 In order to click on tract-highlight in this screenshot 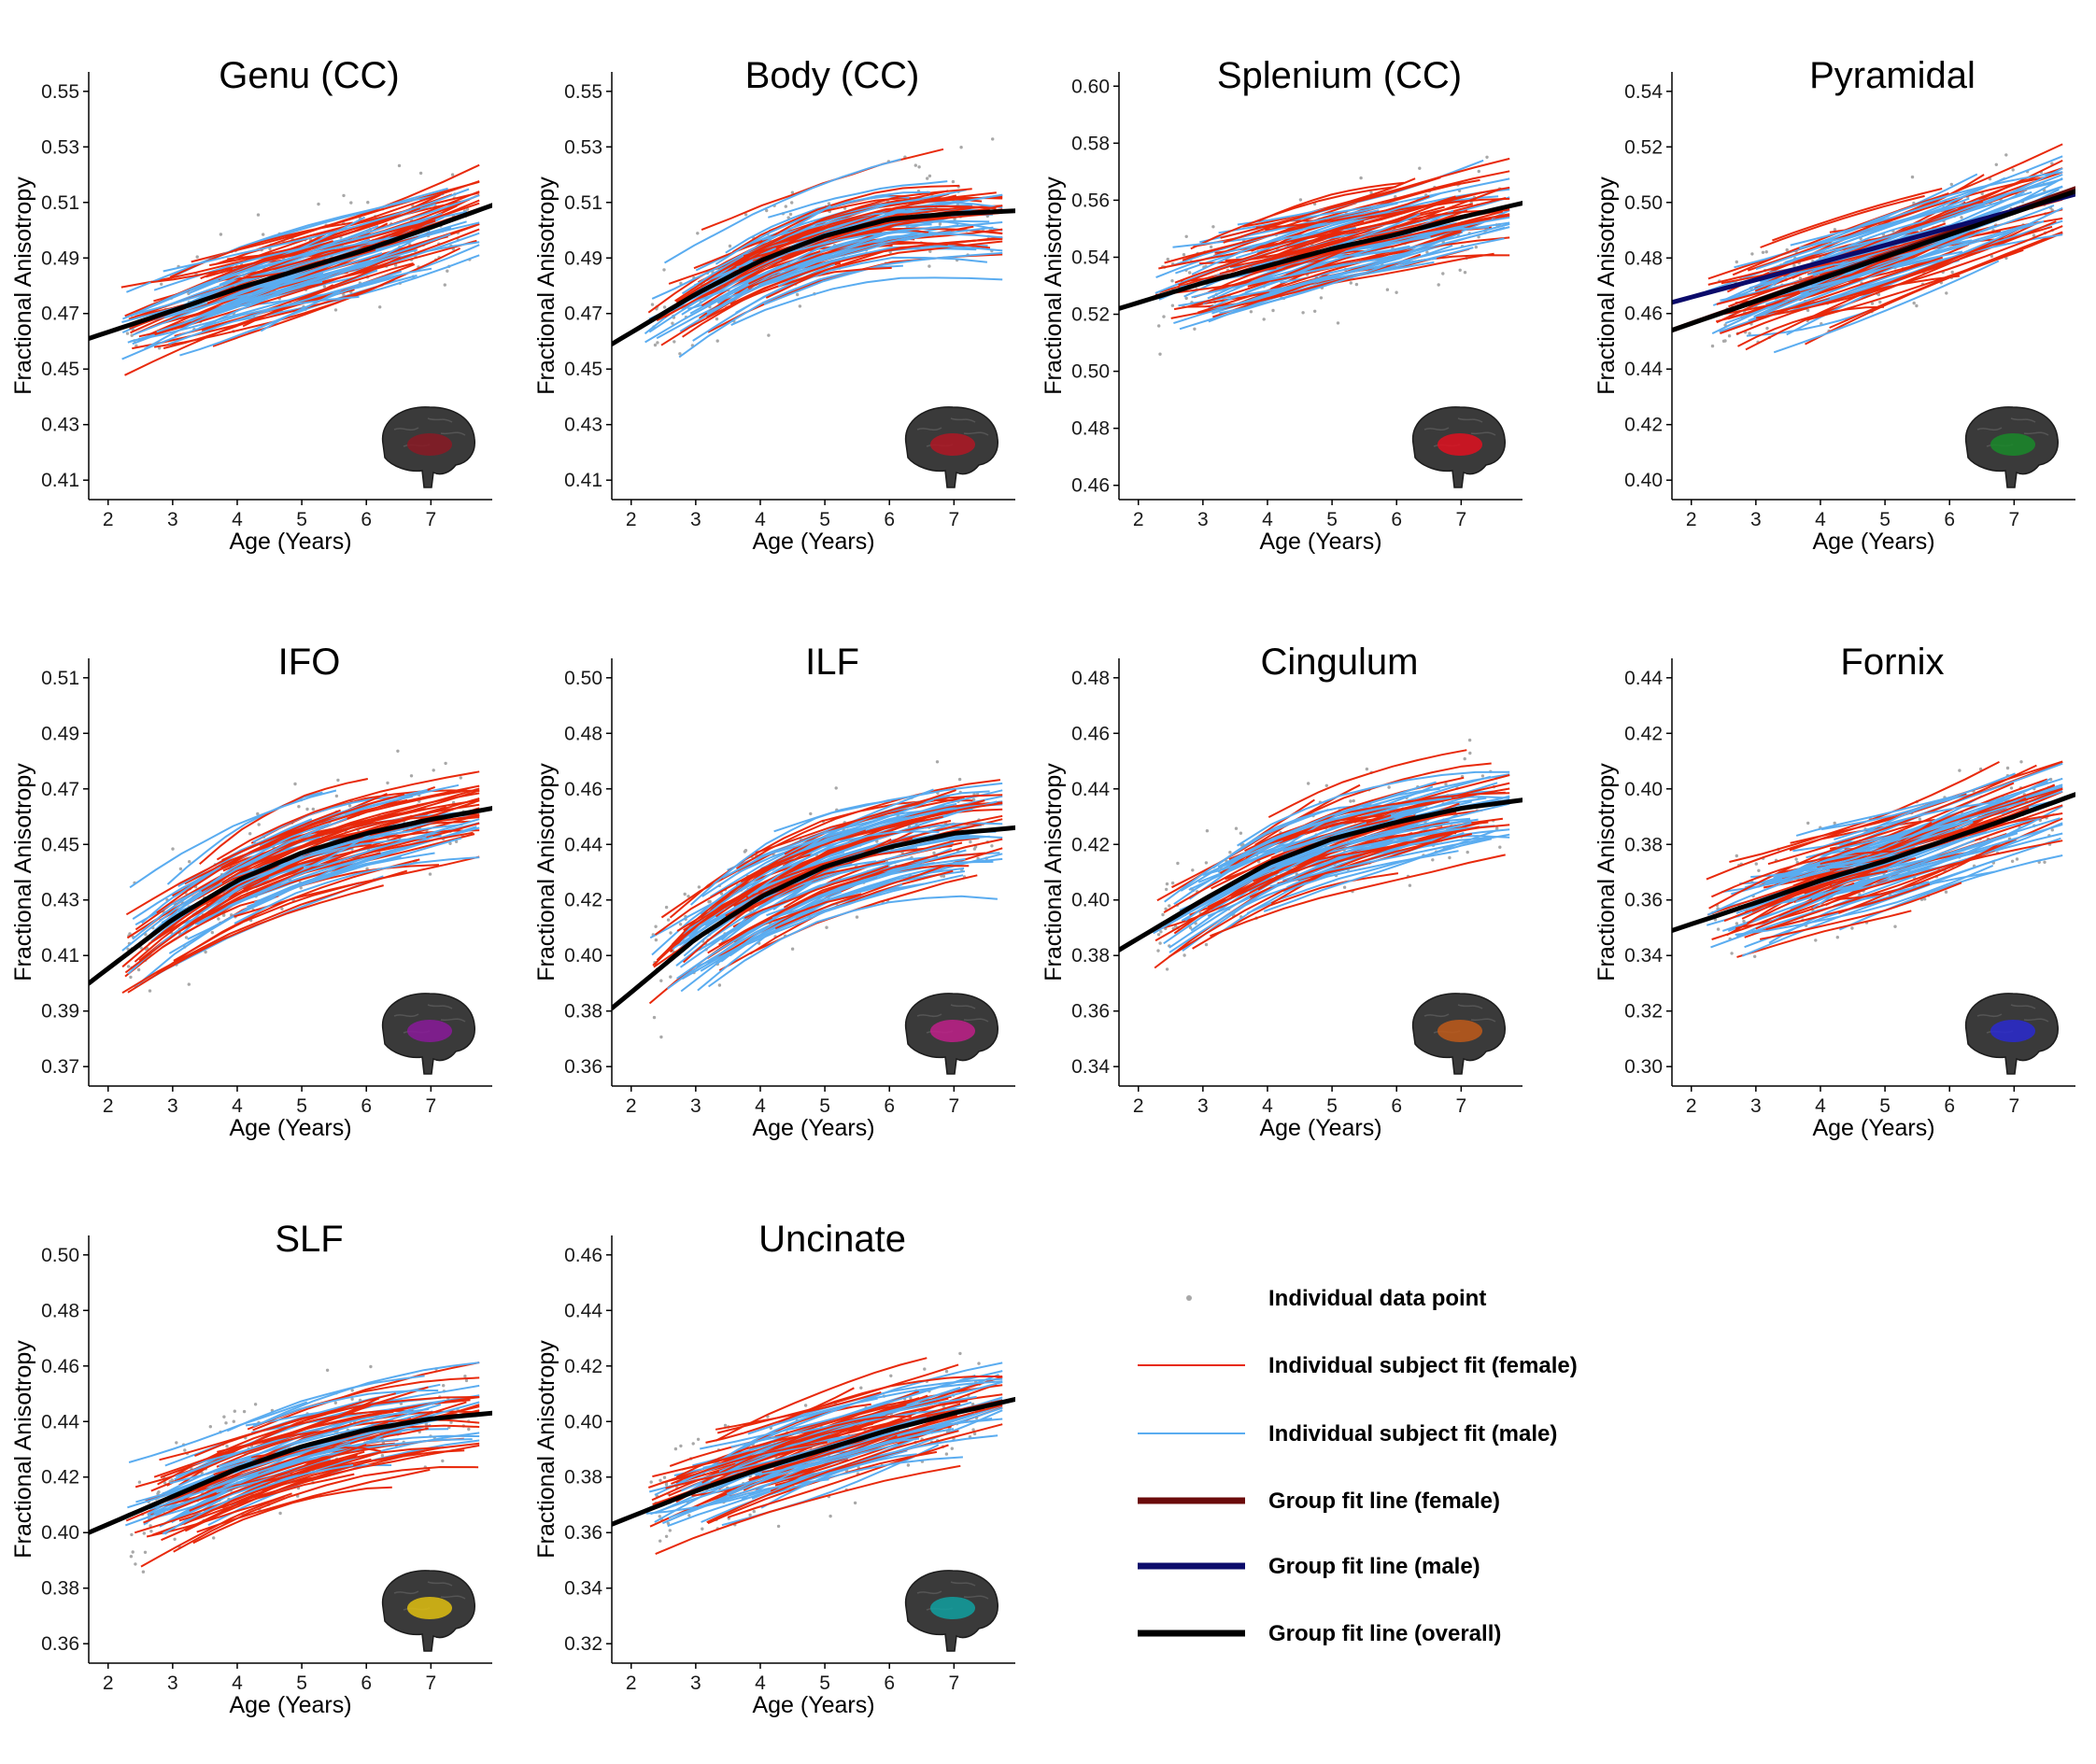, I will do `click(953, 1031)`.